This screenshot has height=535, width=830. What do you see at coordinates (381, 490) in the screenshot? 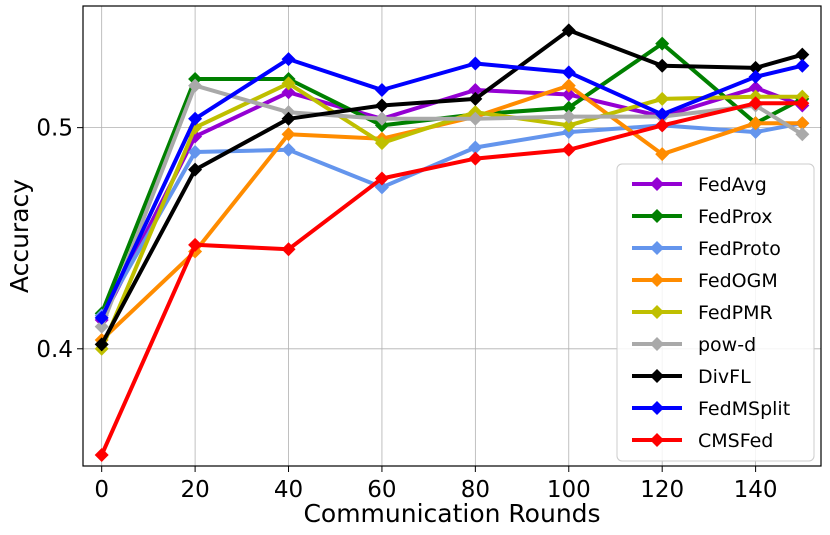
I see `x-tick-label: 60` at bounding box center [381, 490].